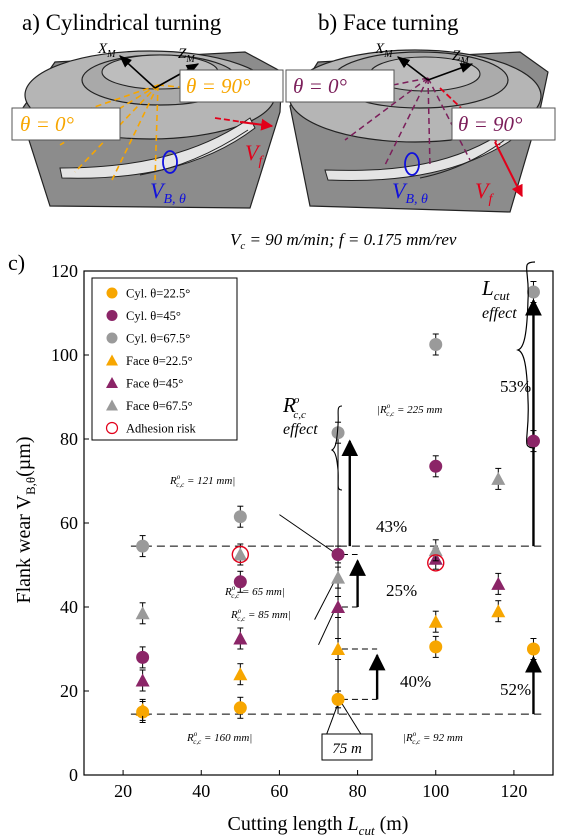 The width and height of the screenshot is (566, 838). I want to click on lcut-effect-annotation: Lcut effect 53% 52%, so click(508, 480).